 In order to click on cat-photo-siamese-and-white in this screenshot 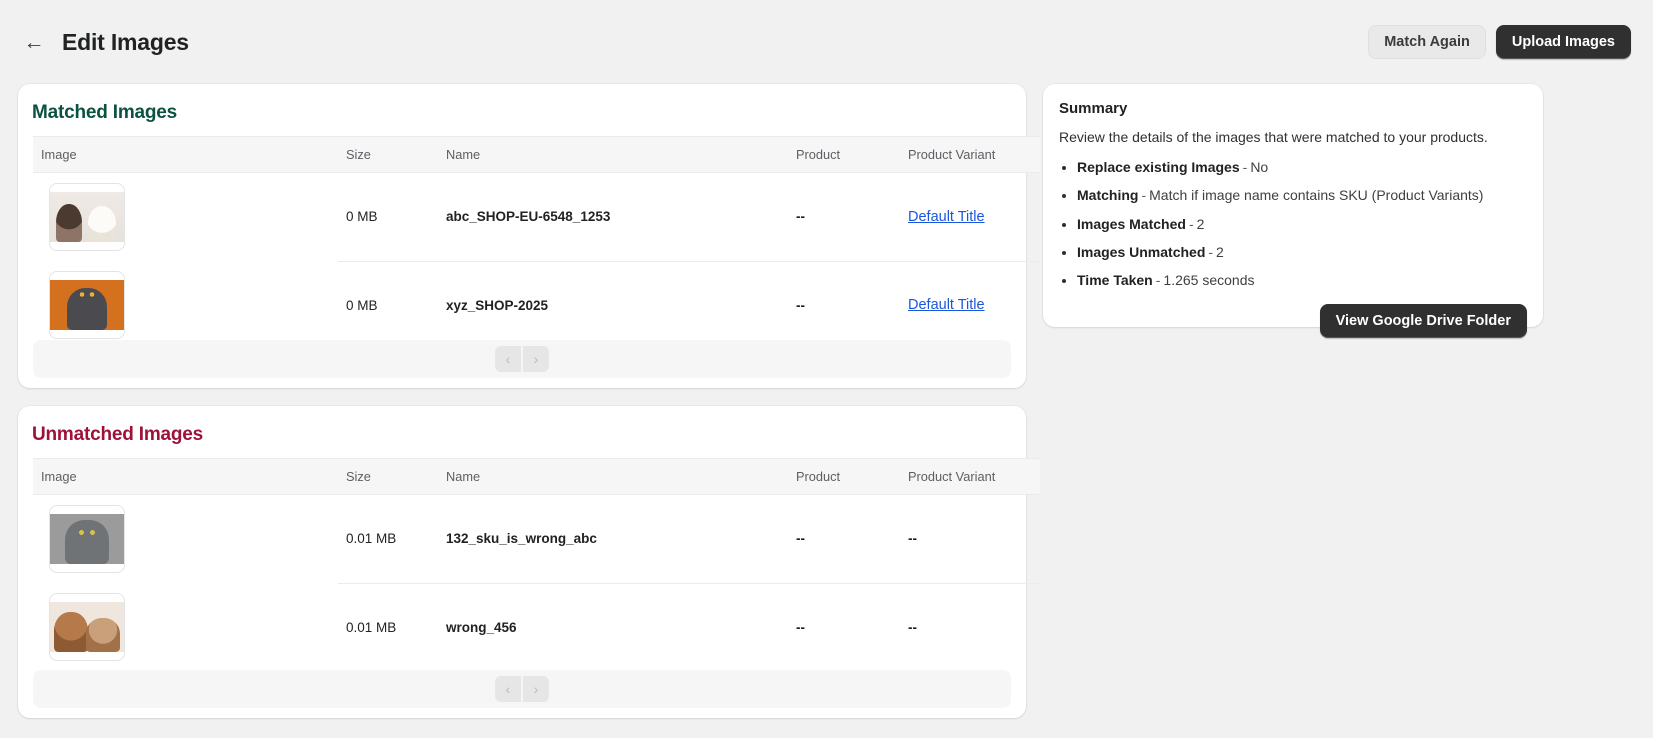, I will do `click(87, 217)`.